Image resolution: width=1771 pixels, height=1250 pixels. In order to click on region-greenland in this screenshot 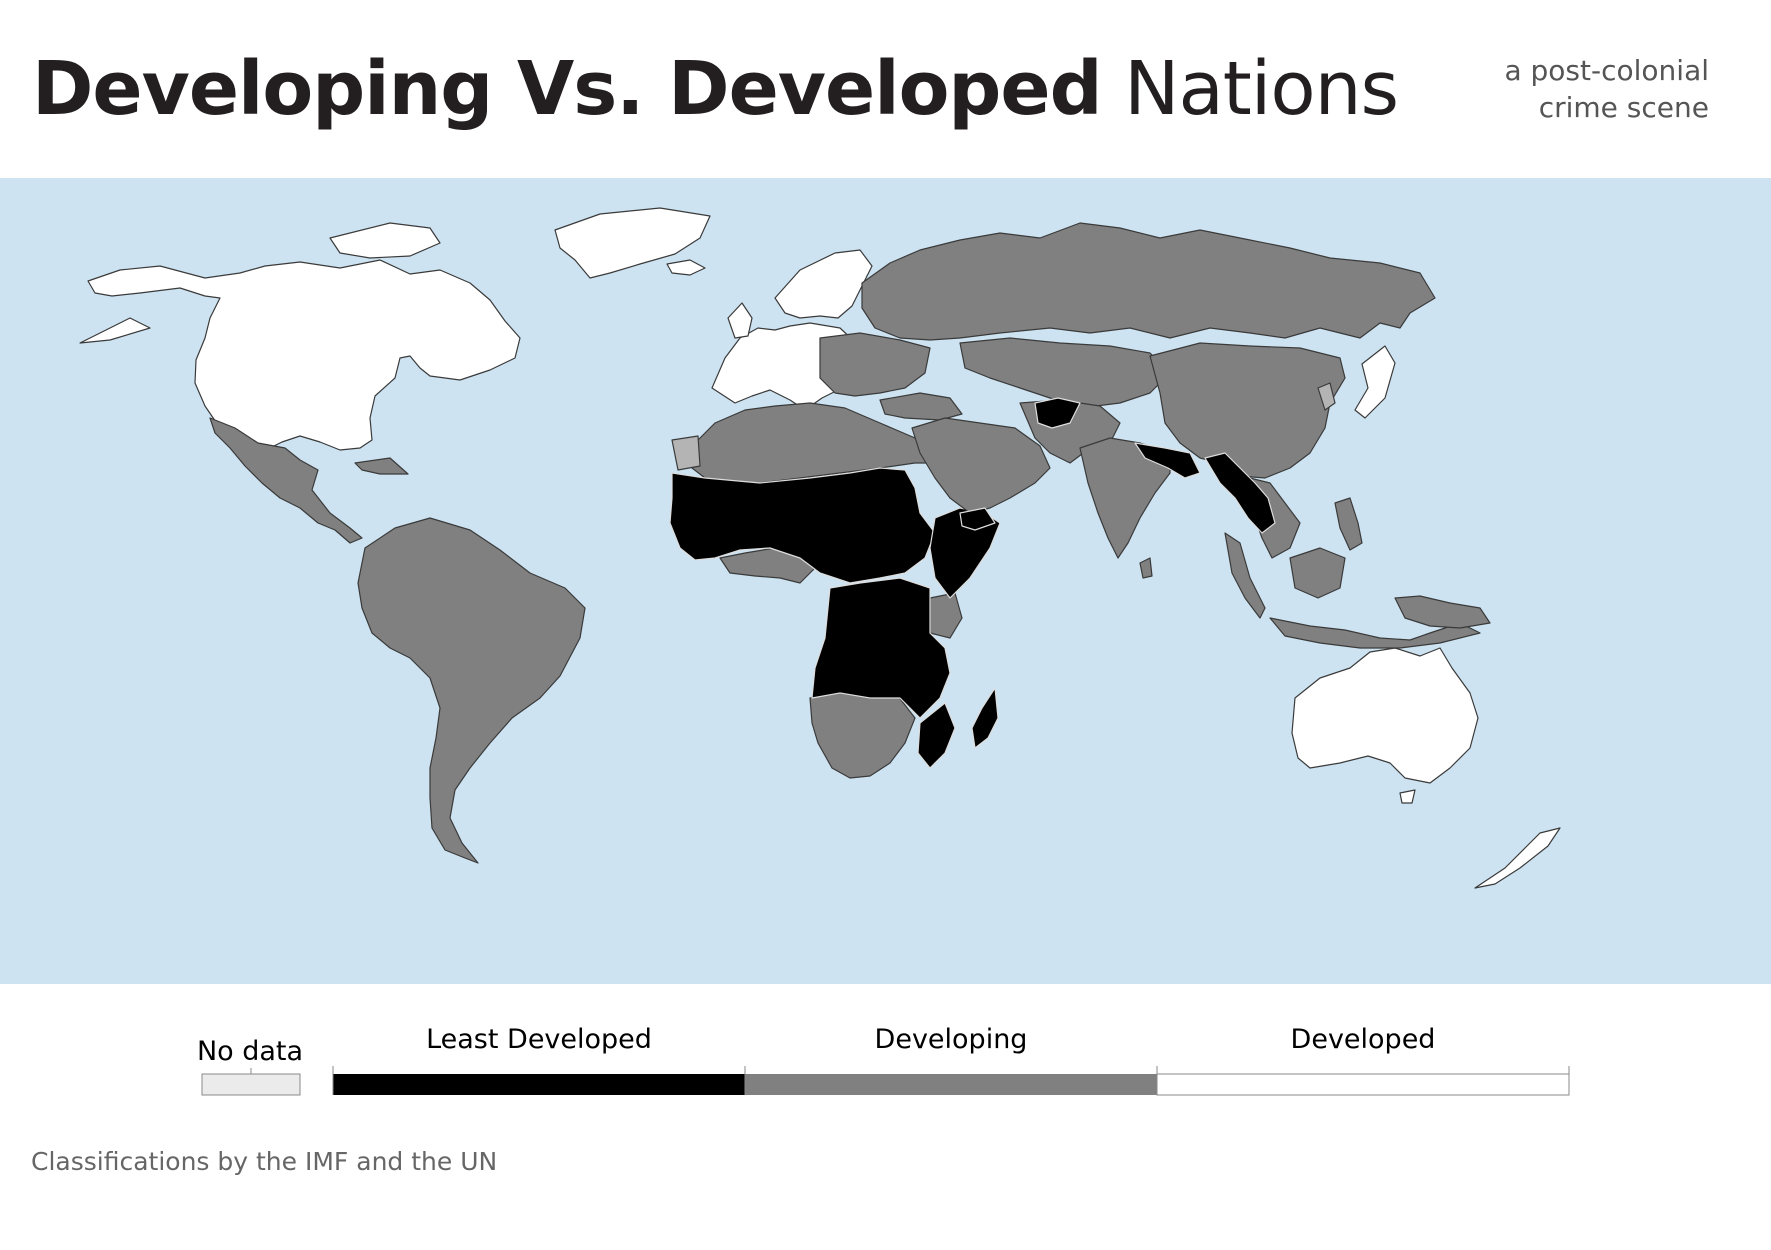, I will do `click(632, 243)`.